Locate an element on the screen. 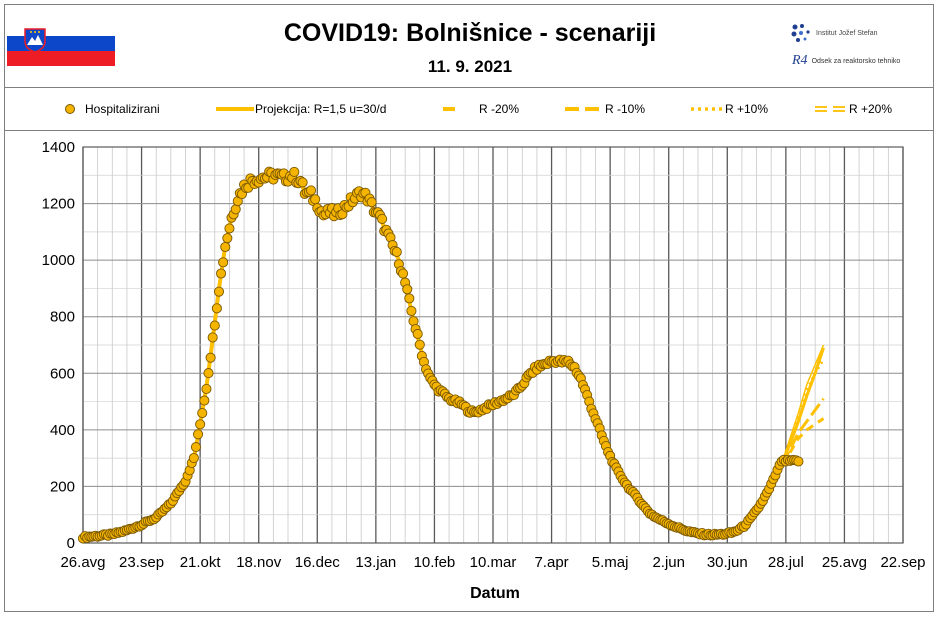  slovenia-flag-icon is located at coordinates (61, 43).